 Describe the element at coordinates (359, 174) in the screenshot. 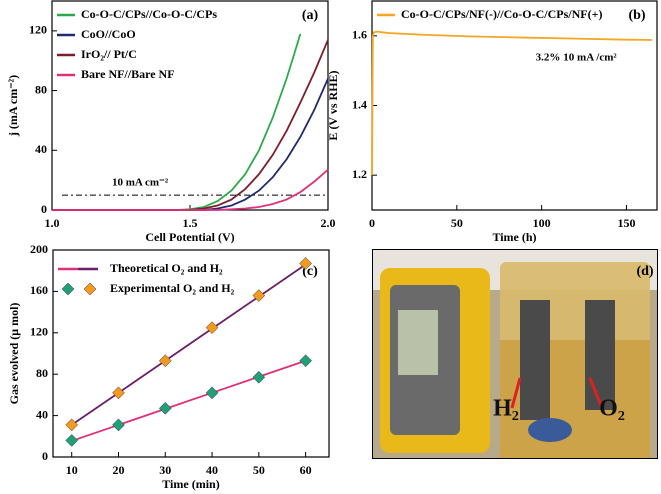

I see `y-tick-label: 1.2` at that location.